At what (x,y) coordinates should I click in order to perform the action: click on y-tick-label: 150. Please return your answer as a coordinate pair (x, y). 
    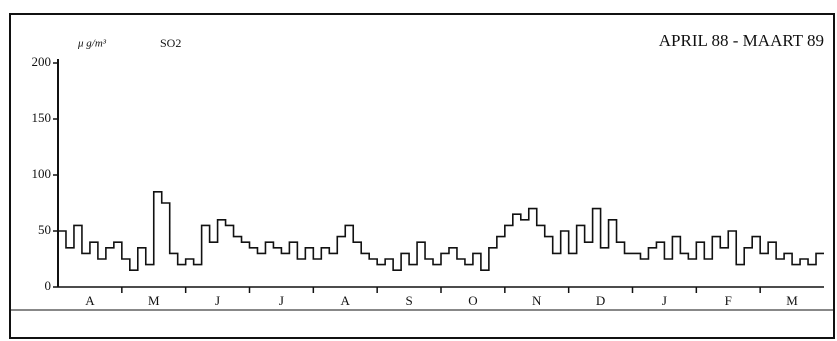
    Looking at the image, I should click on (42, 117).